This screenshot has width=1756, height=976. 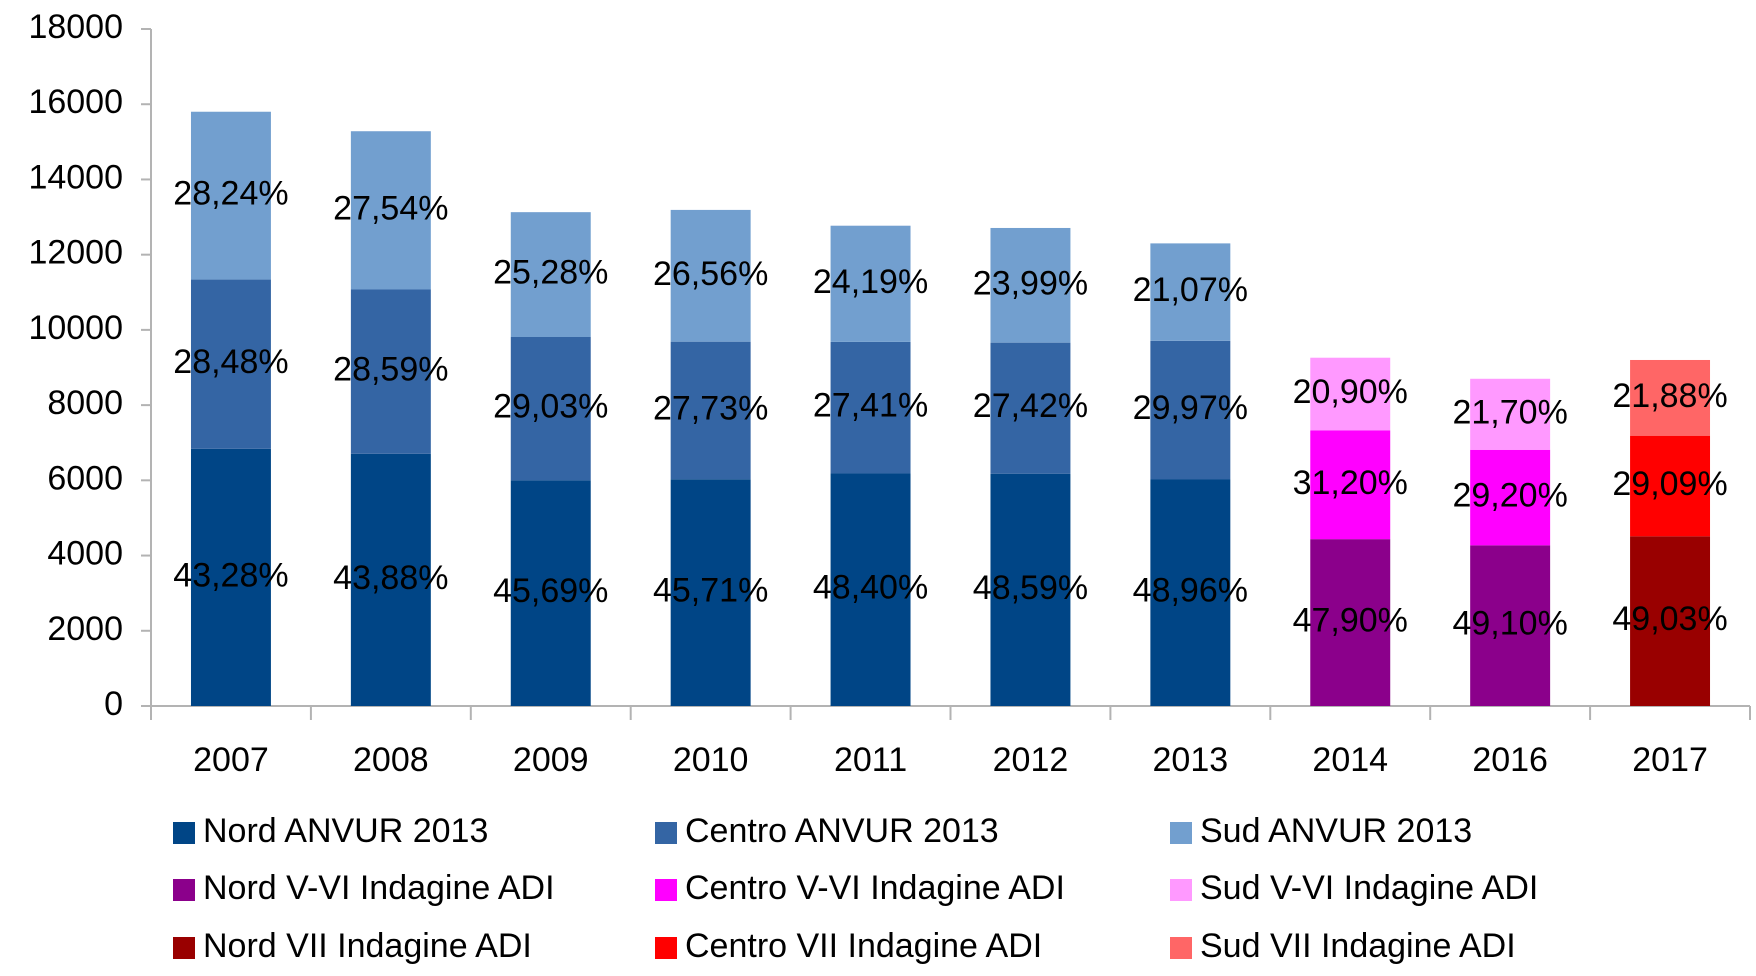 I want to click on x-tick-label: 2010, so click(x=711, y=760).